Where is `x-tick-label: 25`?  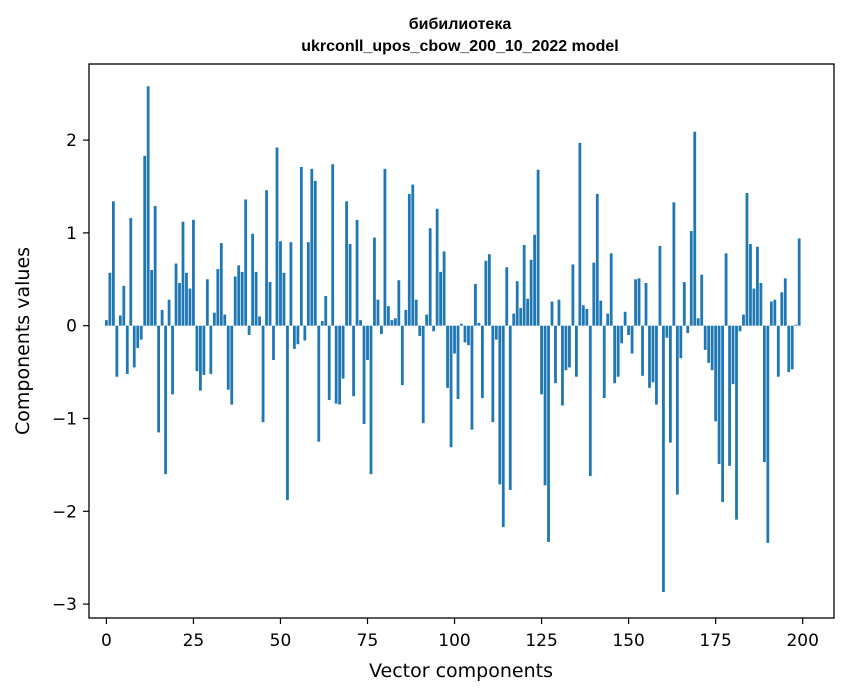
x-tick-label: 25 is located at coordinates (194, 641).